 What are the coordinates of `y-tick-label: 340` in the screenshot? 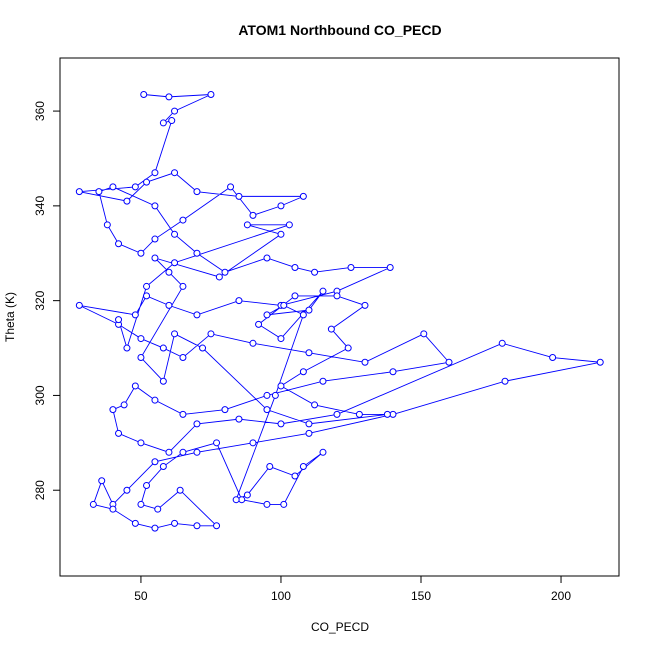 It's located at (40, 206).